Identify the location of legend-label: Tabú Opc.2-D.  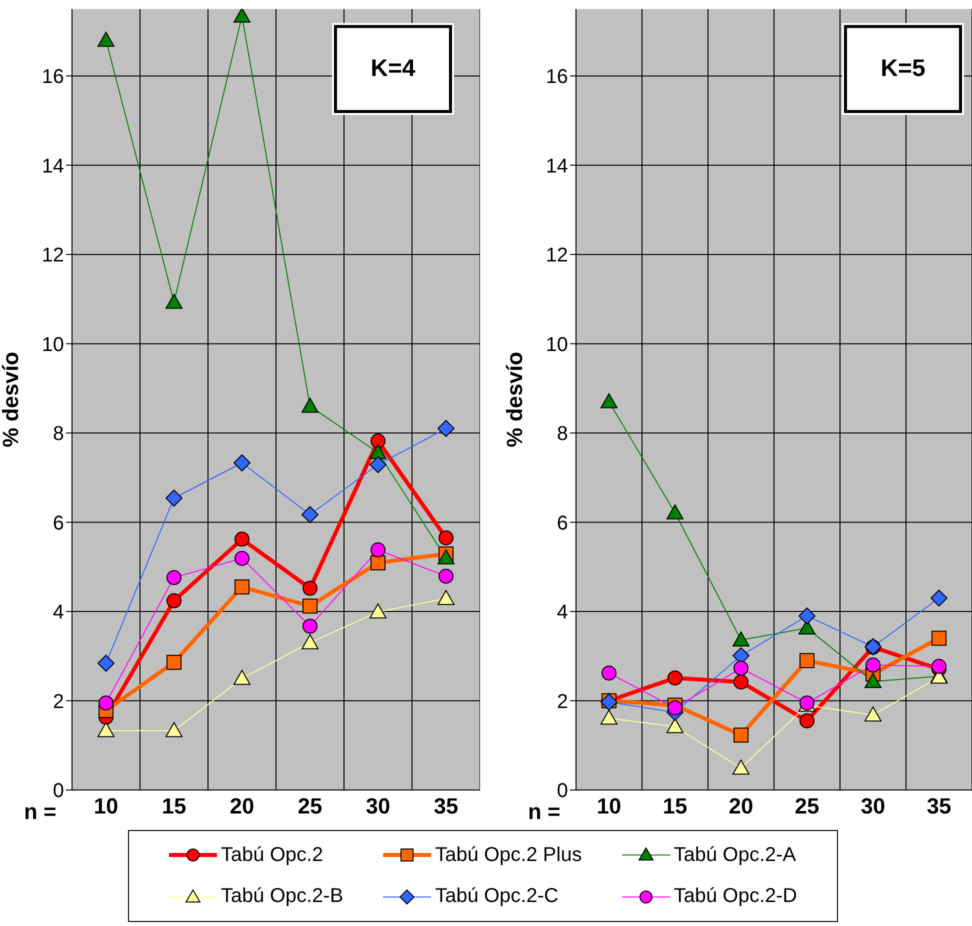
(736, 896).